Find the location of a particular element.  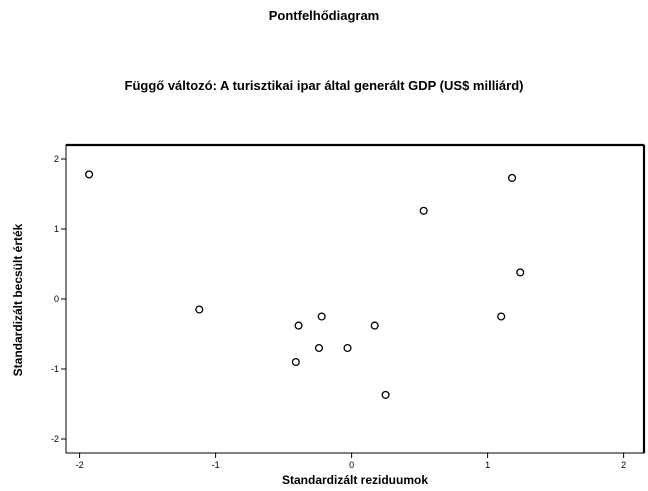

y-tick-label: -1 is located at coordinates (55, 369).